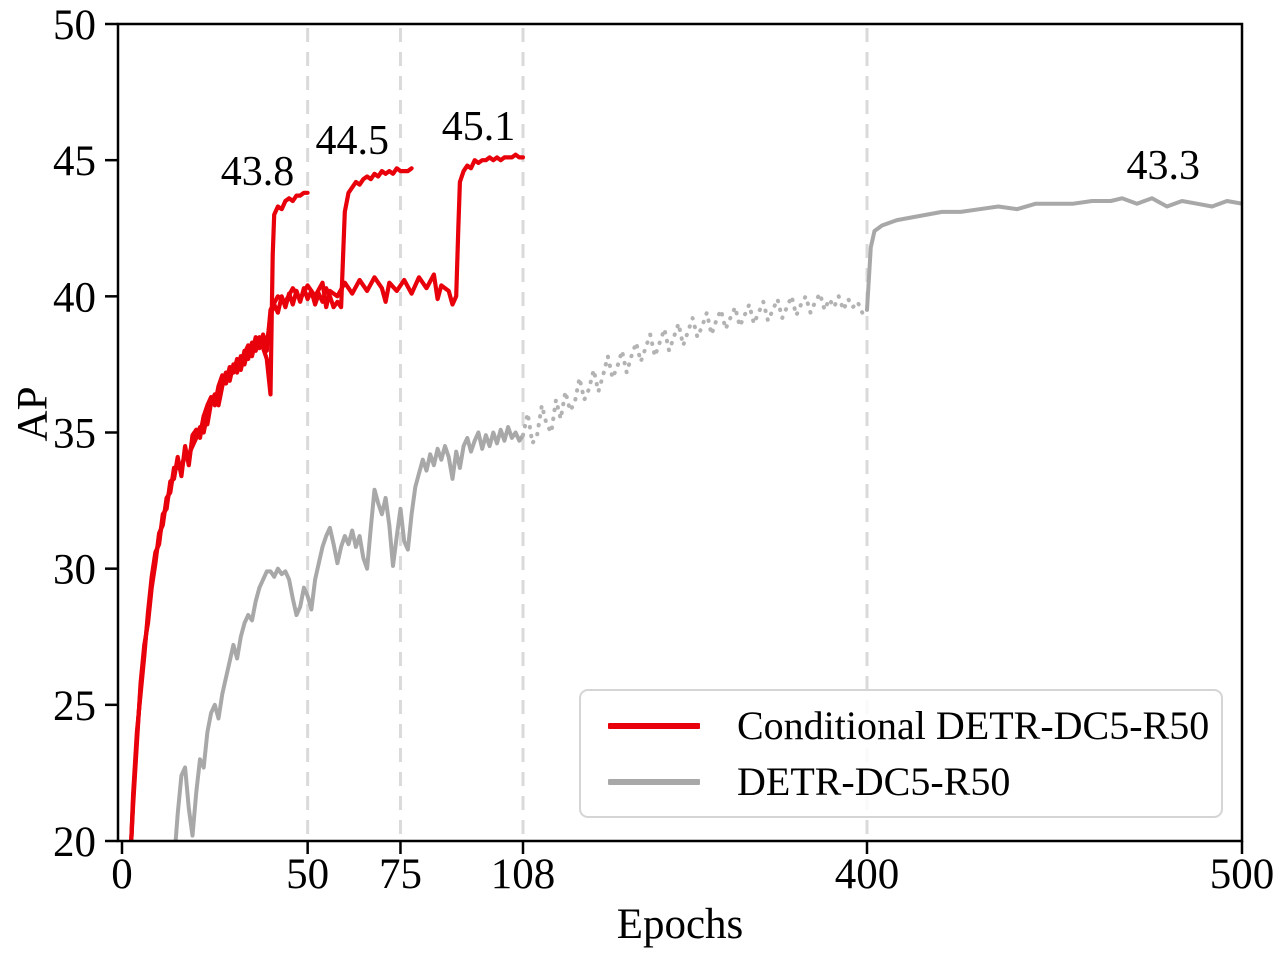 The height and width of the screenshot is (960, 1280). What do you see at coordinates (74, 434) in the screenshot?
I see `y-tick-label-35: 35` at bounding box center [74, 434].